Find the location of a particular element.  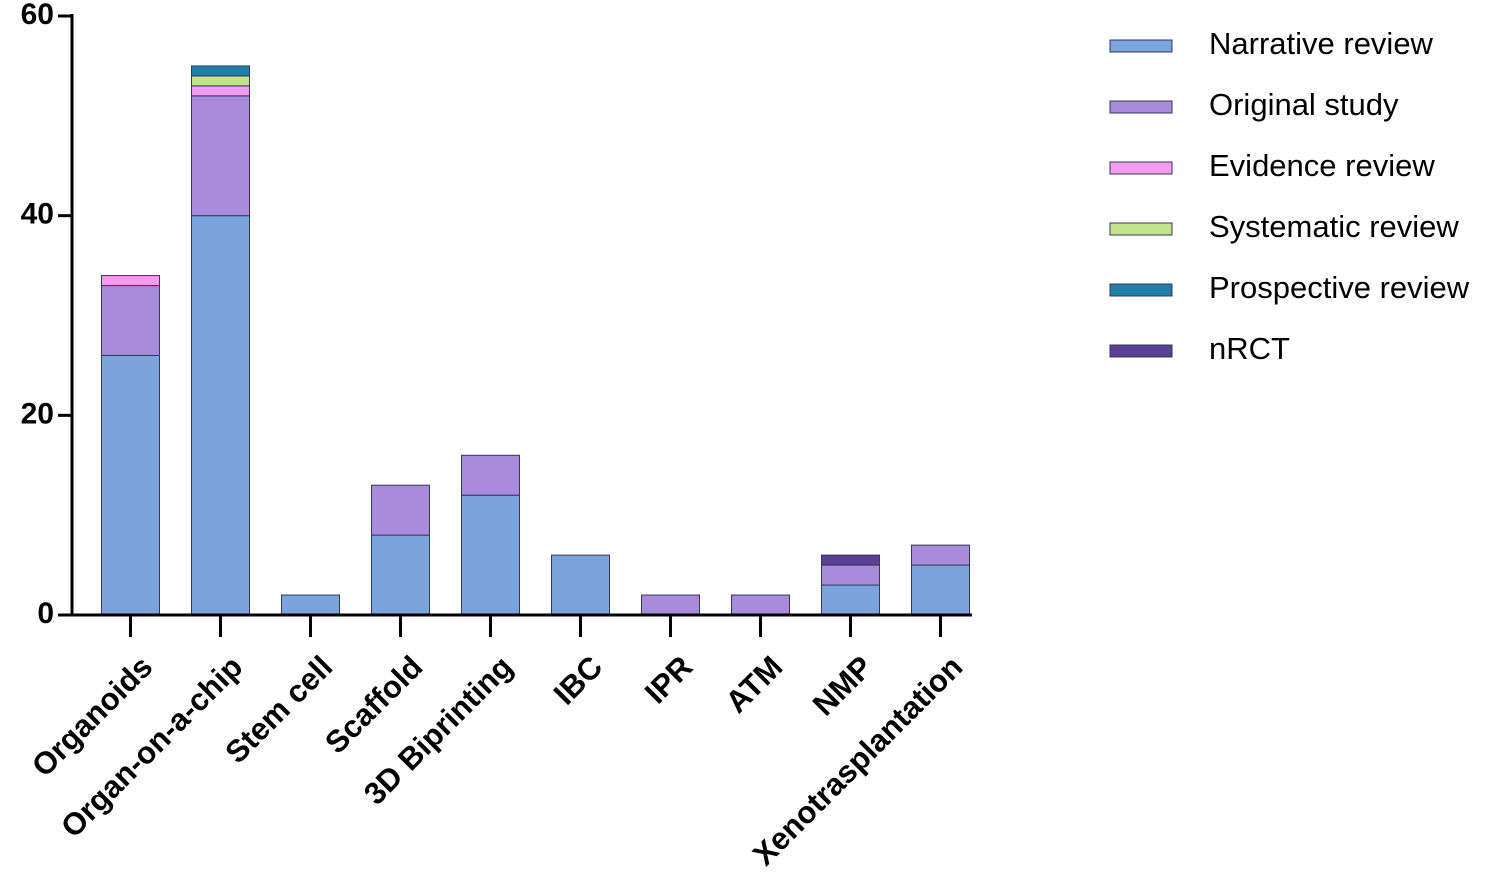

bar-segment-scaffold-narrative-review is located at coordinates (400, 575).